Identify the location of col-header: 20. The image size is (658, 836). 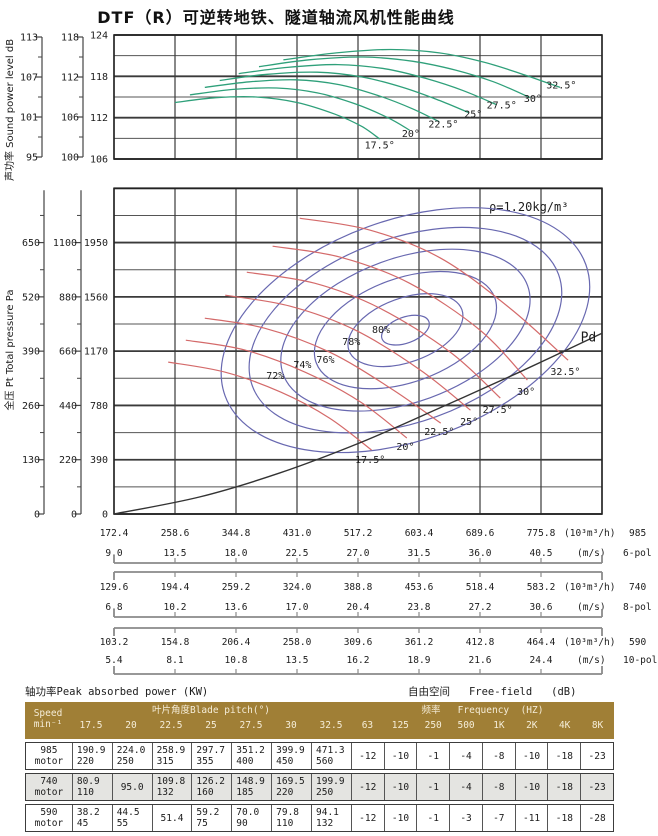
(131, 725).